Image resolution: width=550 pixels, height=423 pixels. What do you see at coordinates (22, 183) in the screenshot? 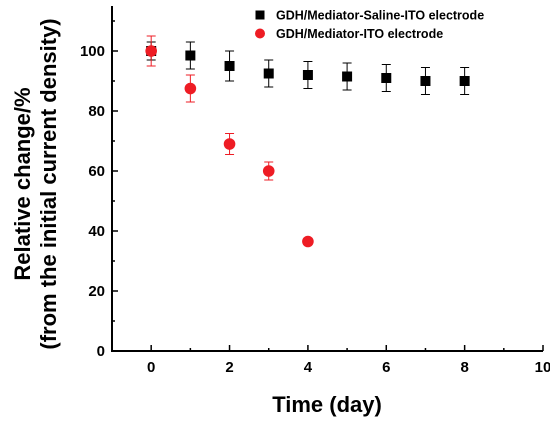
I see `y-axis-title-line-1: Relative change/%` at bounding box center [22, 183].